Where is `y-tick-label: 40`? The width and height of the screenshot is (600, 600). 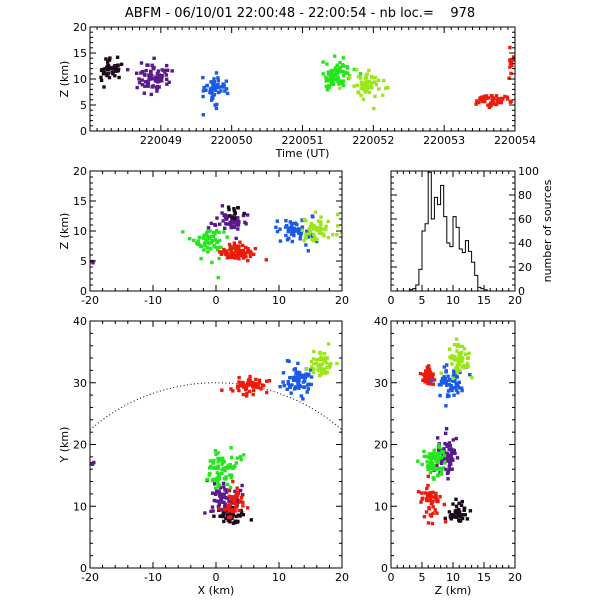 y-tick-label: 40 is located at coordinates (381, 321).